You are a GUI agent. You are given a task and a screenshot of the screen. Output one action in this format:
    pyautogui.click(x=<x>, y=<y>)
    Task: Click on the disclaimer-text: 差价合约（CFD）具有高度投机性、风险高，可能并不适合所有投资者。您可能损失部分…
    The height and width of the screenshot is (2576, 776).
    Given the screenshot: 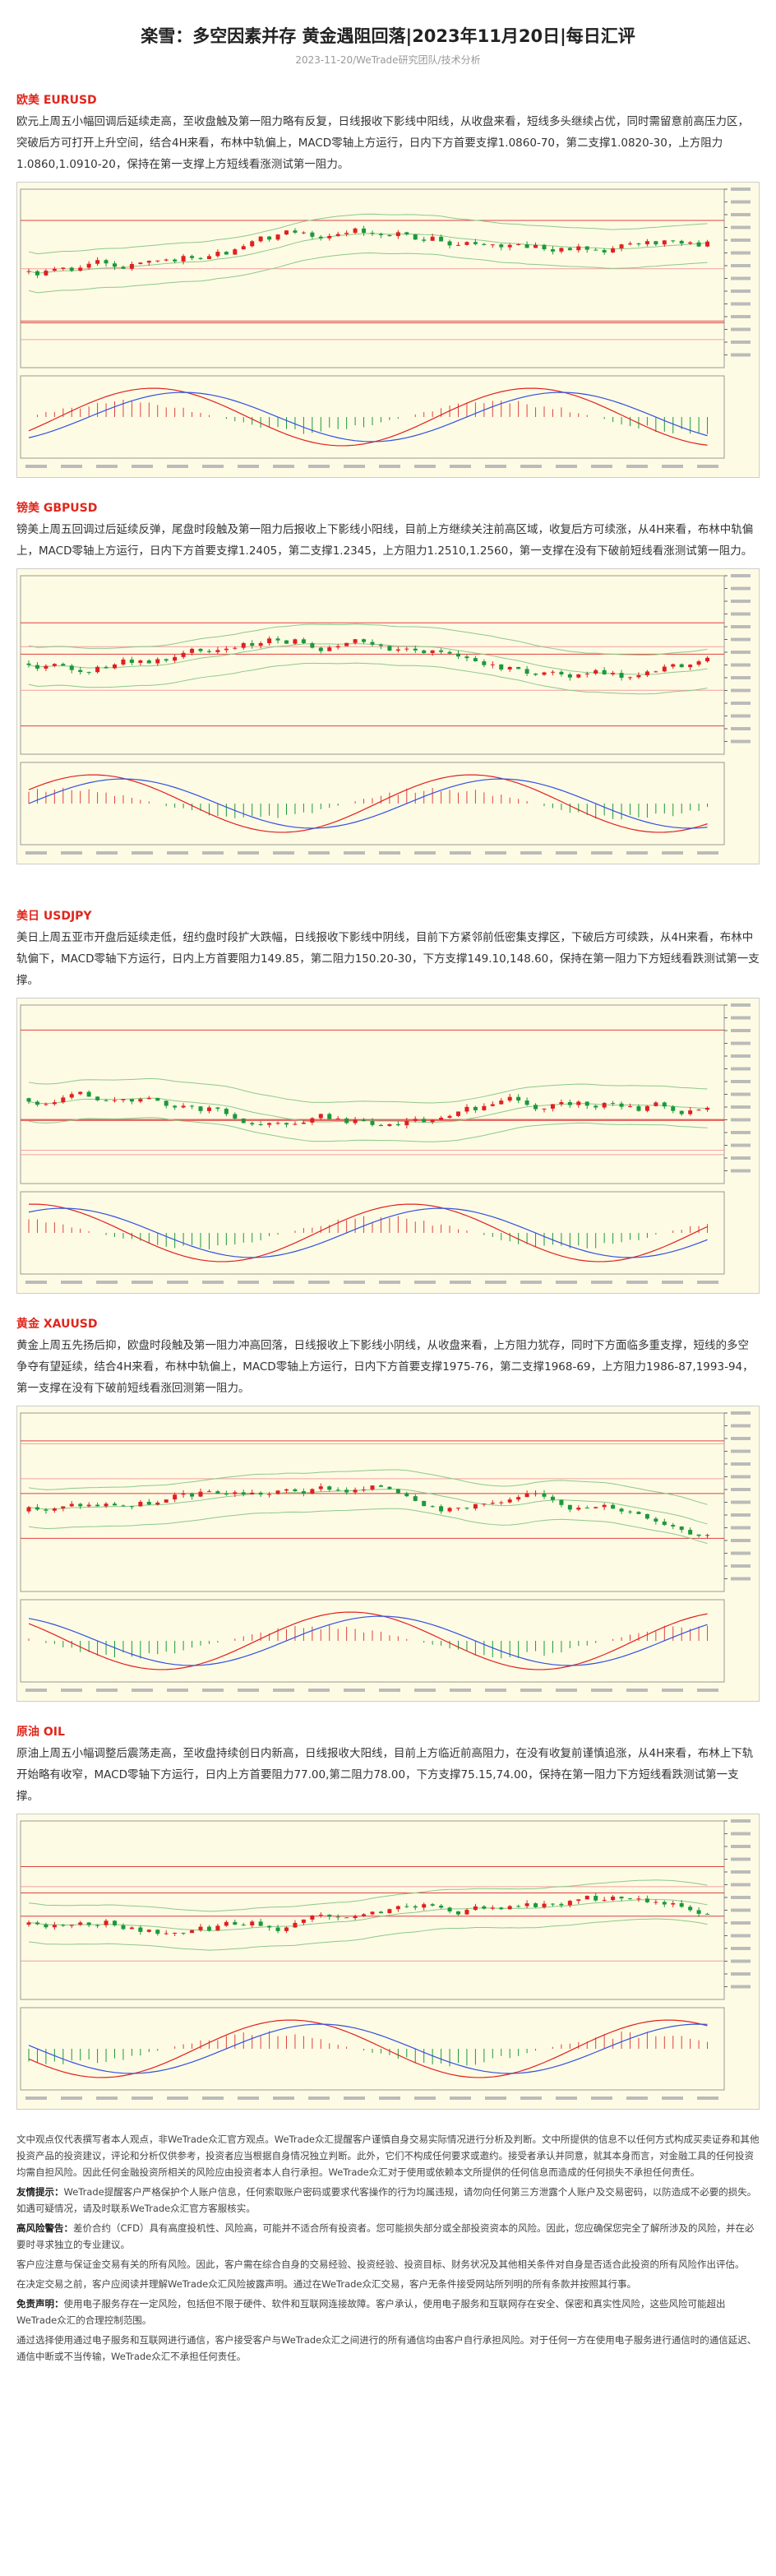 What is the action you would take?
    pyautogui.click(x=385, y=2236)
    